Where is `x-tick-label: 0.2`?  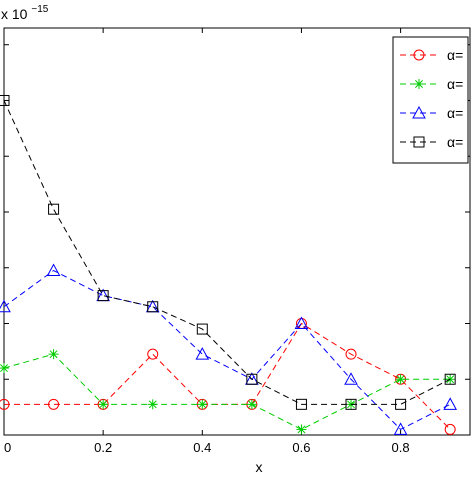 x-tick-label: 0.2 is located at coordinates (103, 447).